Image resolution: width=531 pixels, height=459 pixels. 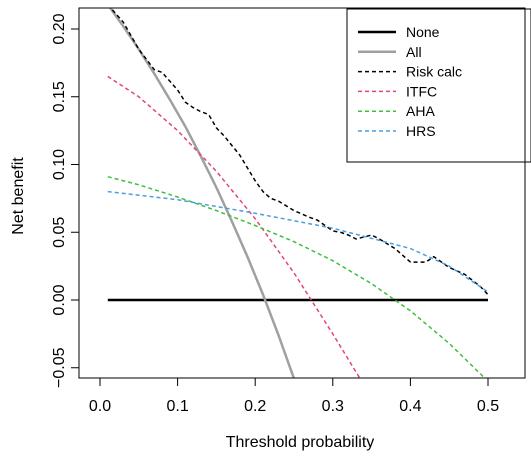 What do you see at coordinates (410, 406) in the screenshot?
I see `x-tick-label: 0.4` at bounding box center [410, 406].